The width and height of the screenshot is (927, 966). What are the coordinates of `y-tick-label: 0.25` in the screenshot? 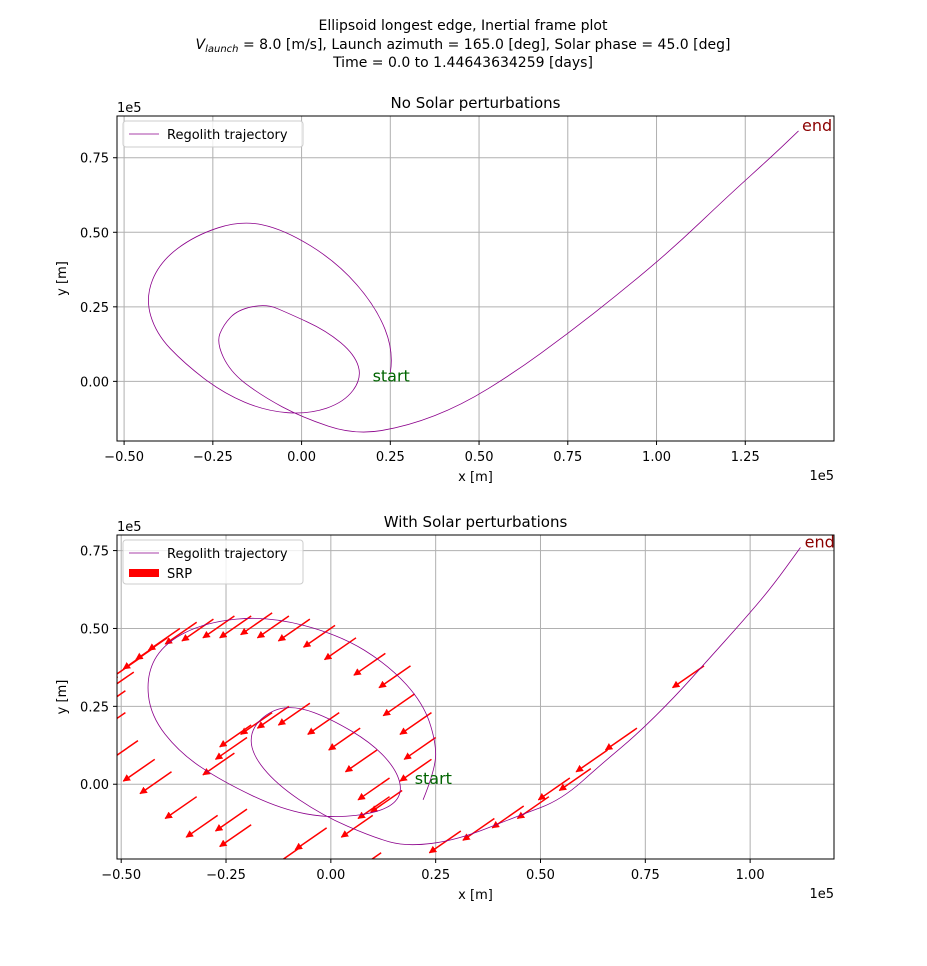 It's located at (94, 308).